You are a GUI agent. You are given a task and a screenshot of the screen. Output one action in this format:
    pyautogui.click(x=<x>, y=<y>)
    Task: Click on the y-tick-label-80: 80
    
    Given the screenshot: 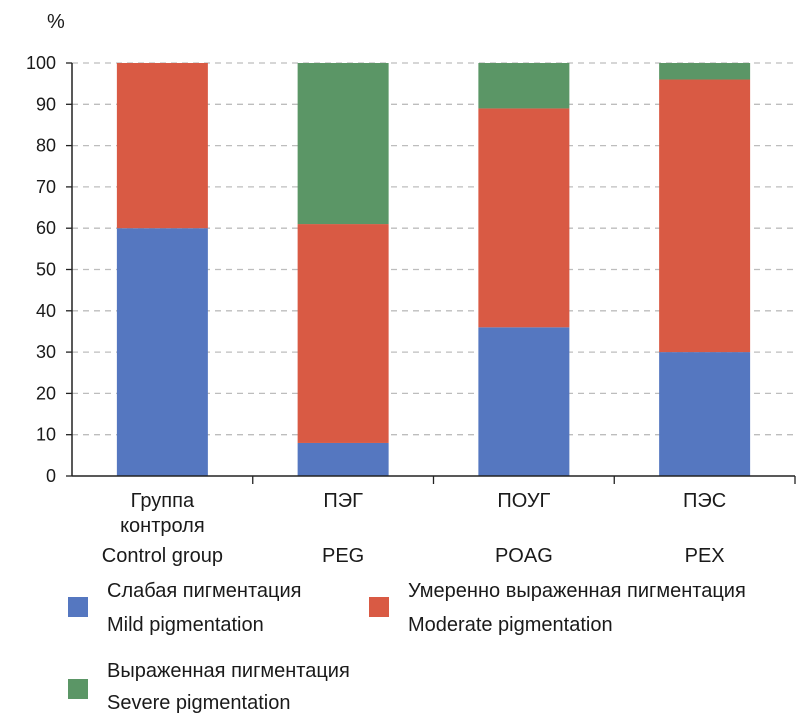 What is the action you would take?
    pyautogui.click(x=46, y=146)
    